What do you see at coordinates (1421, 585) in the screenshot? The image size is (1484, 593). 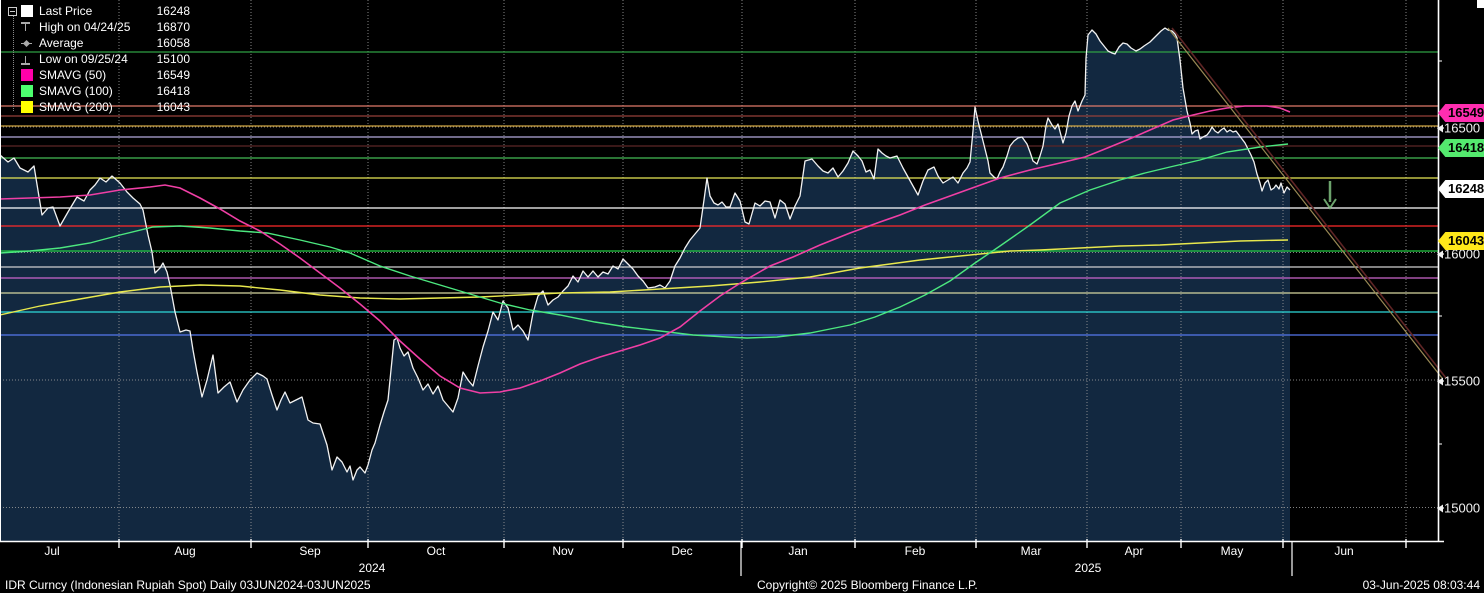 I see `timestamp: 03-Jun-2025 08:03:44` at bounding box center [1421, 585].